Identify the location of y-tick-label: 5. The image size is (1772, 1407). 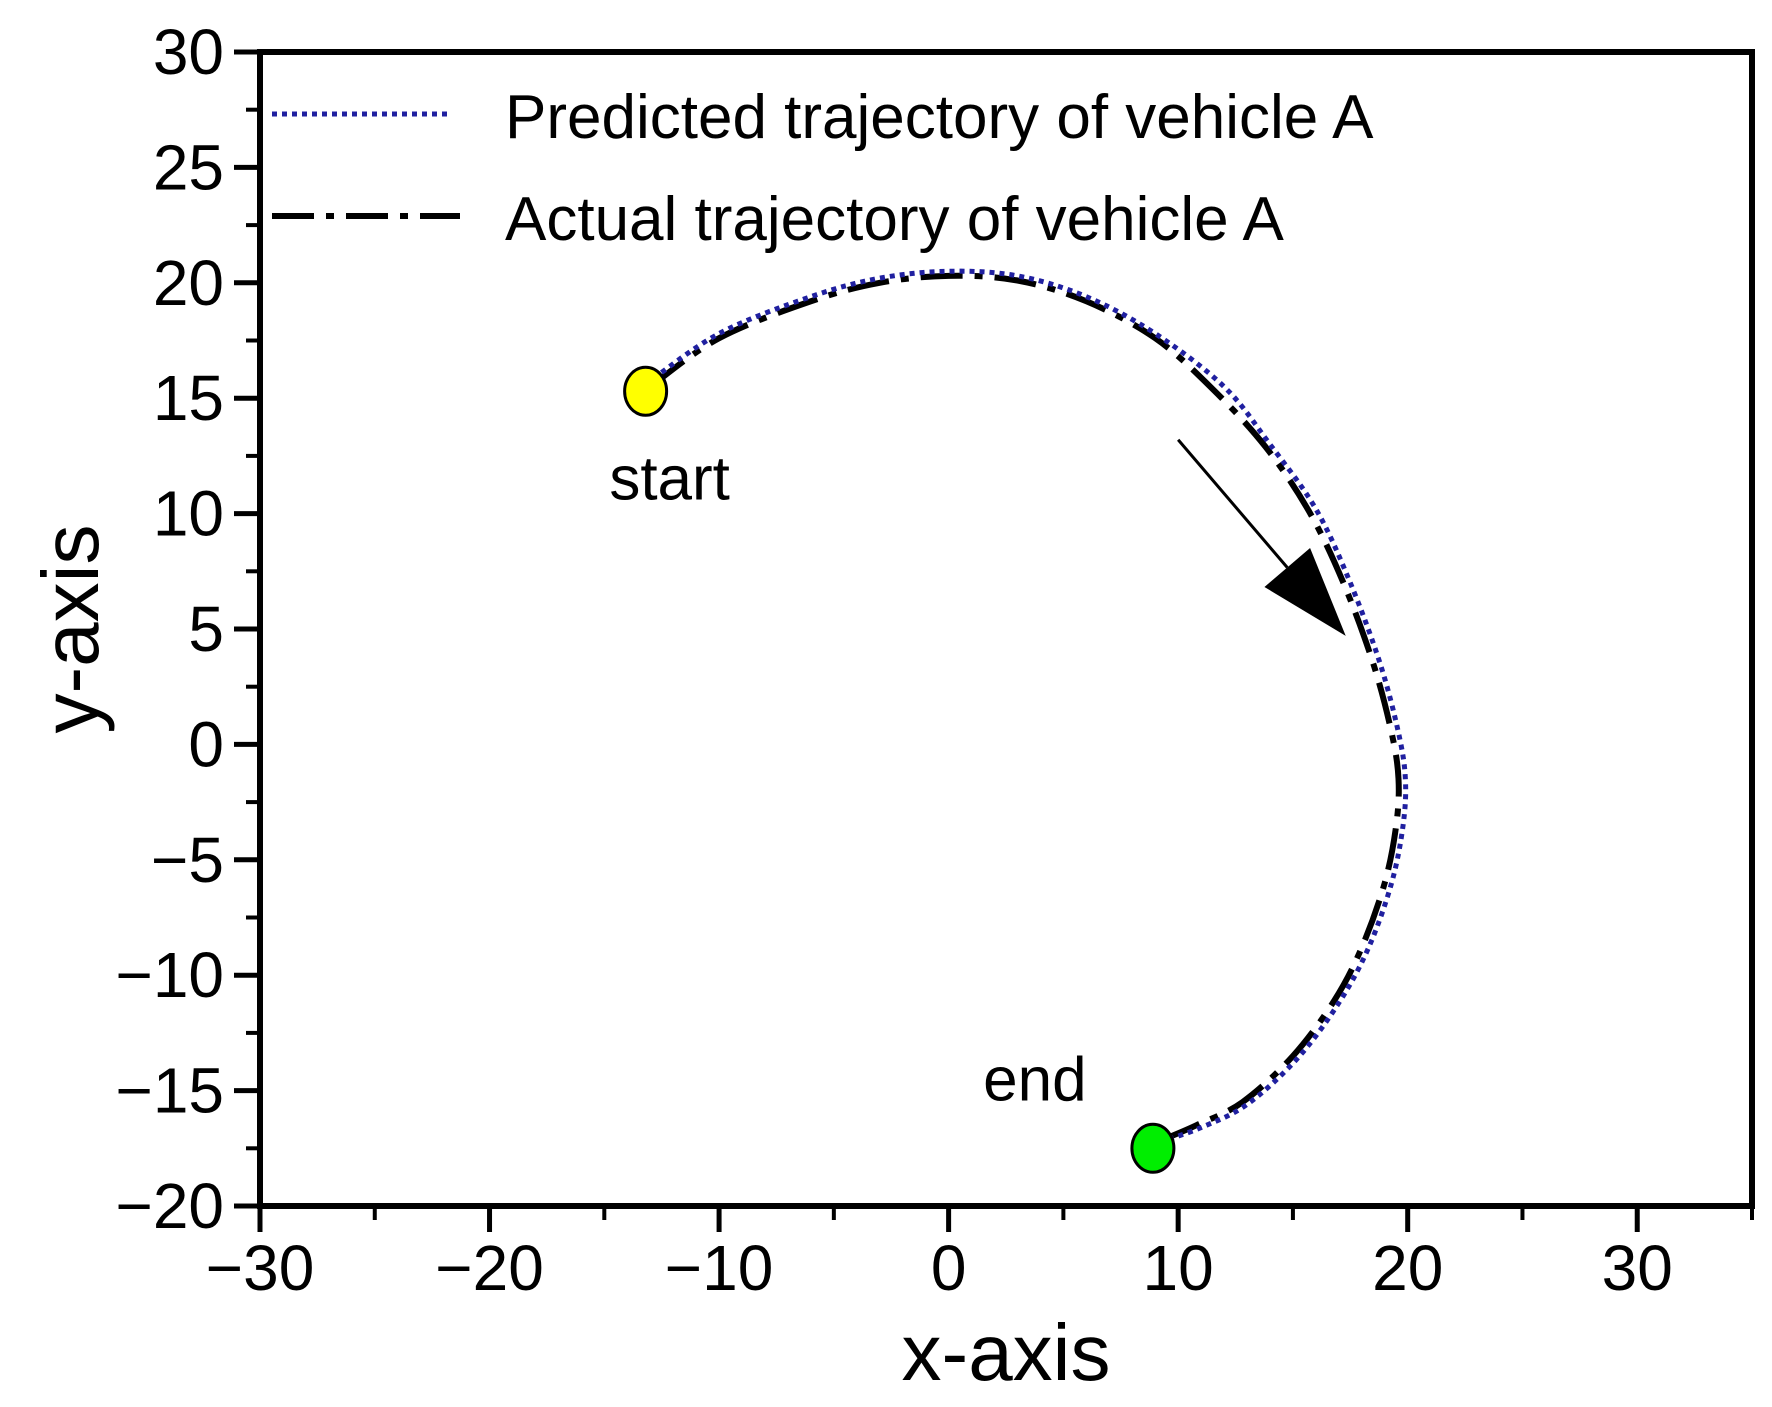
(206, 629).